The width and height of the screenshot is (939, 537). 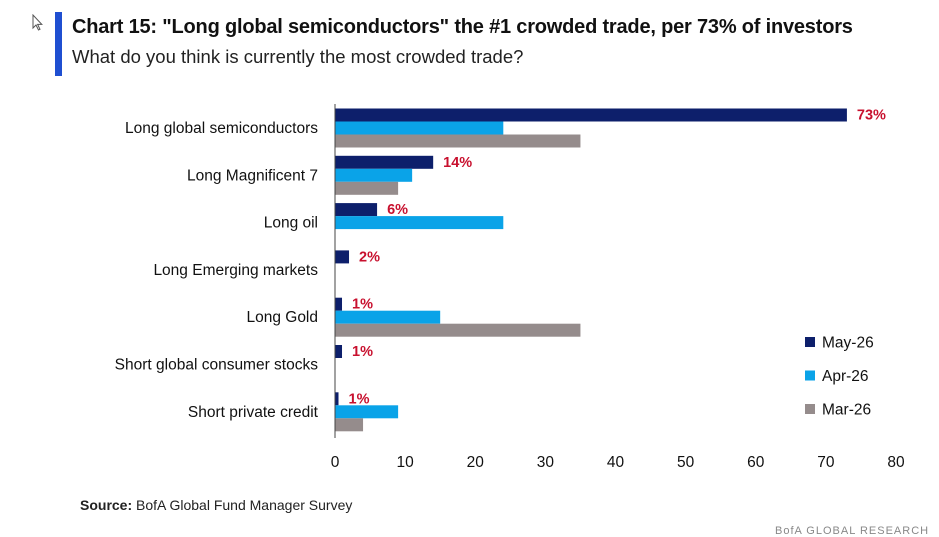 I want to click on data-label: 2%, so click(x=369, y=257).